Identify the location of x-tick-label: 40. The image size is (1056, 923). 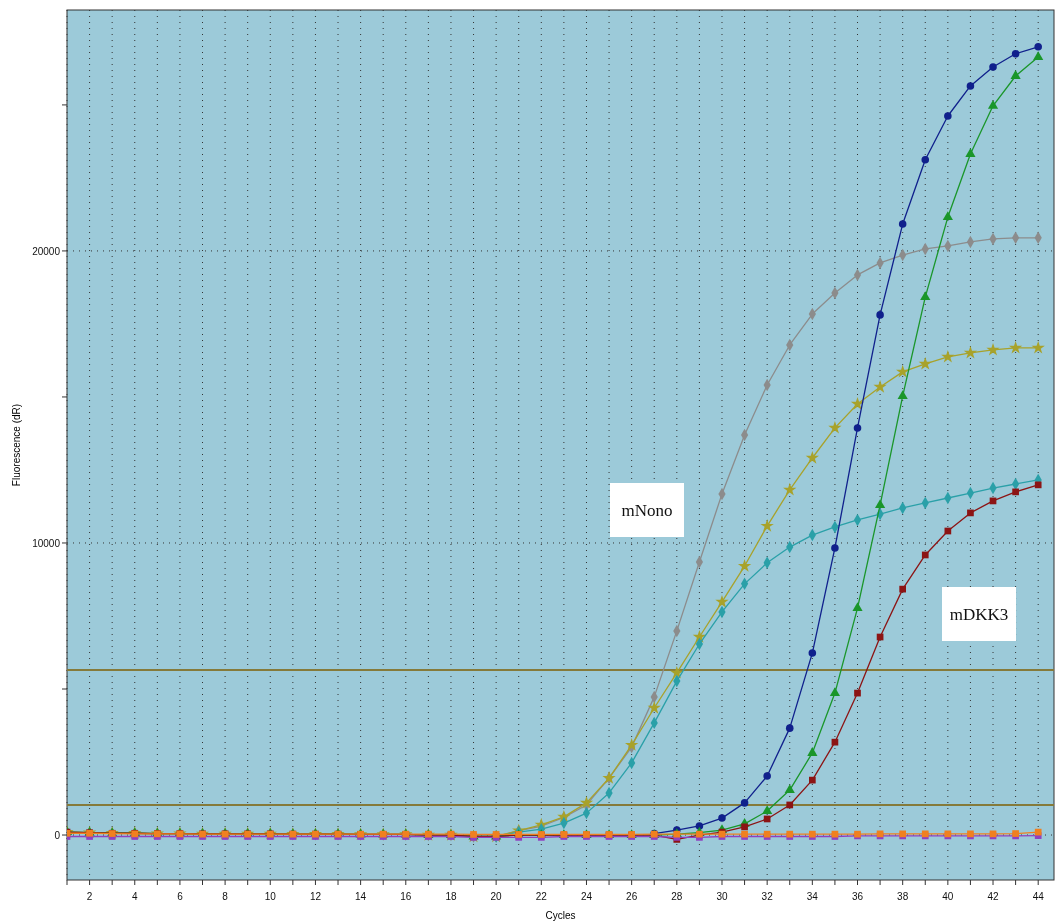
(948, 896).